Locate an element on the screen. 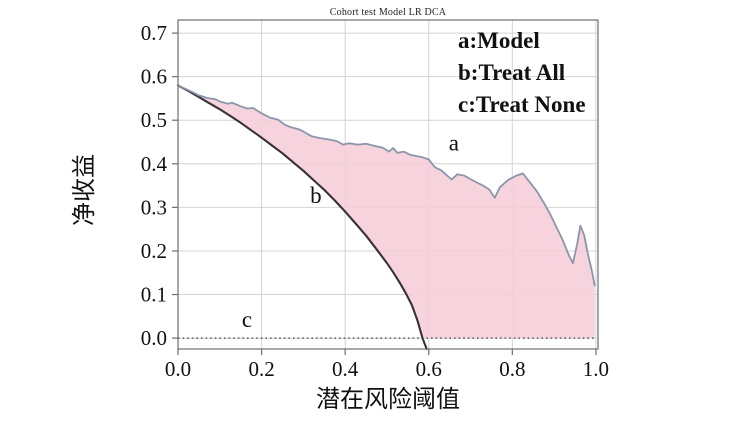 The image size is (755, 424). y-tick-label: 0.4 is located at coordinates (154, 164).